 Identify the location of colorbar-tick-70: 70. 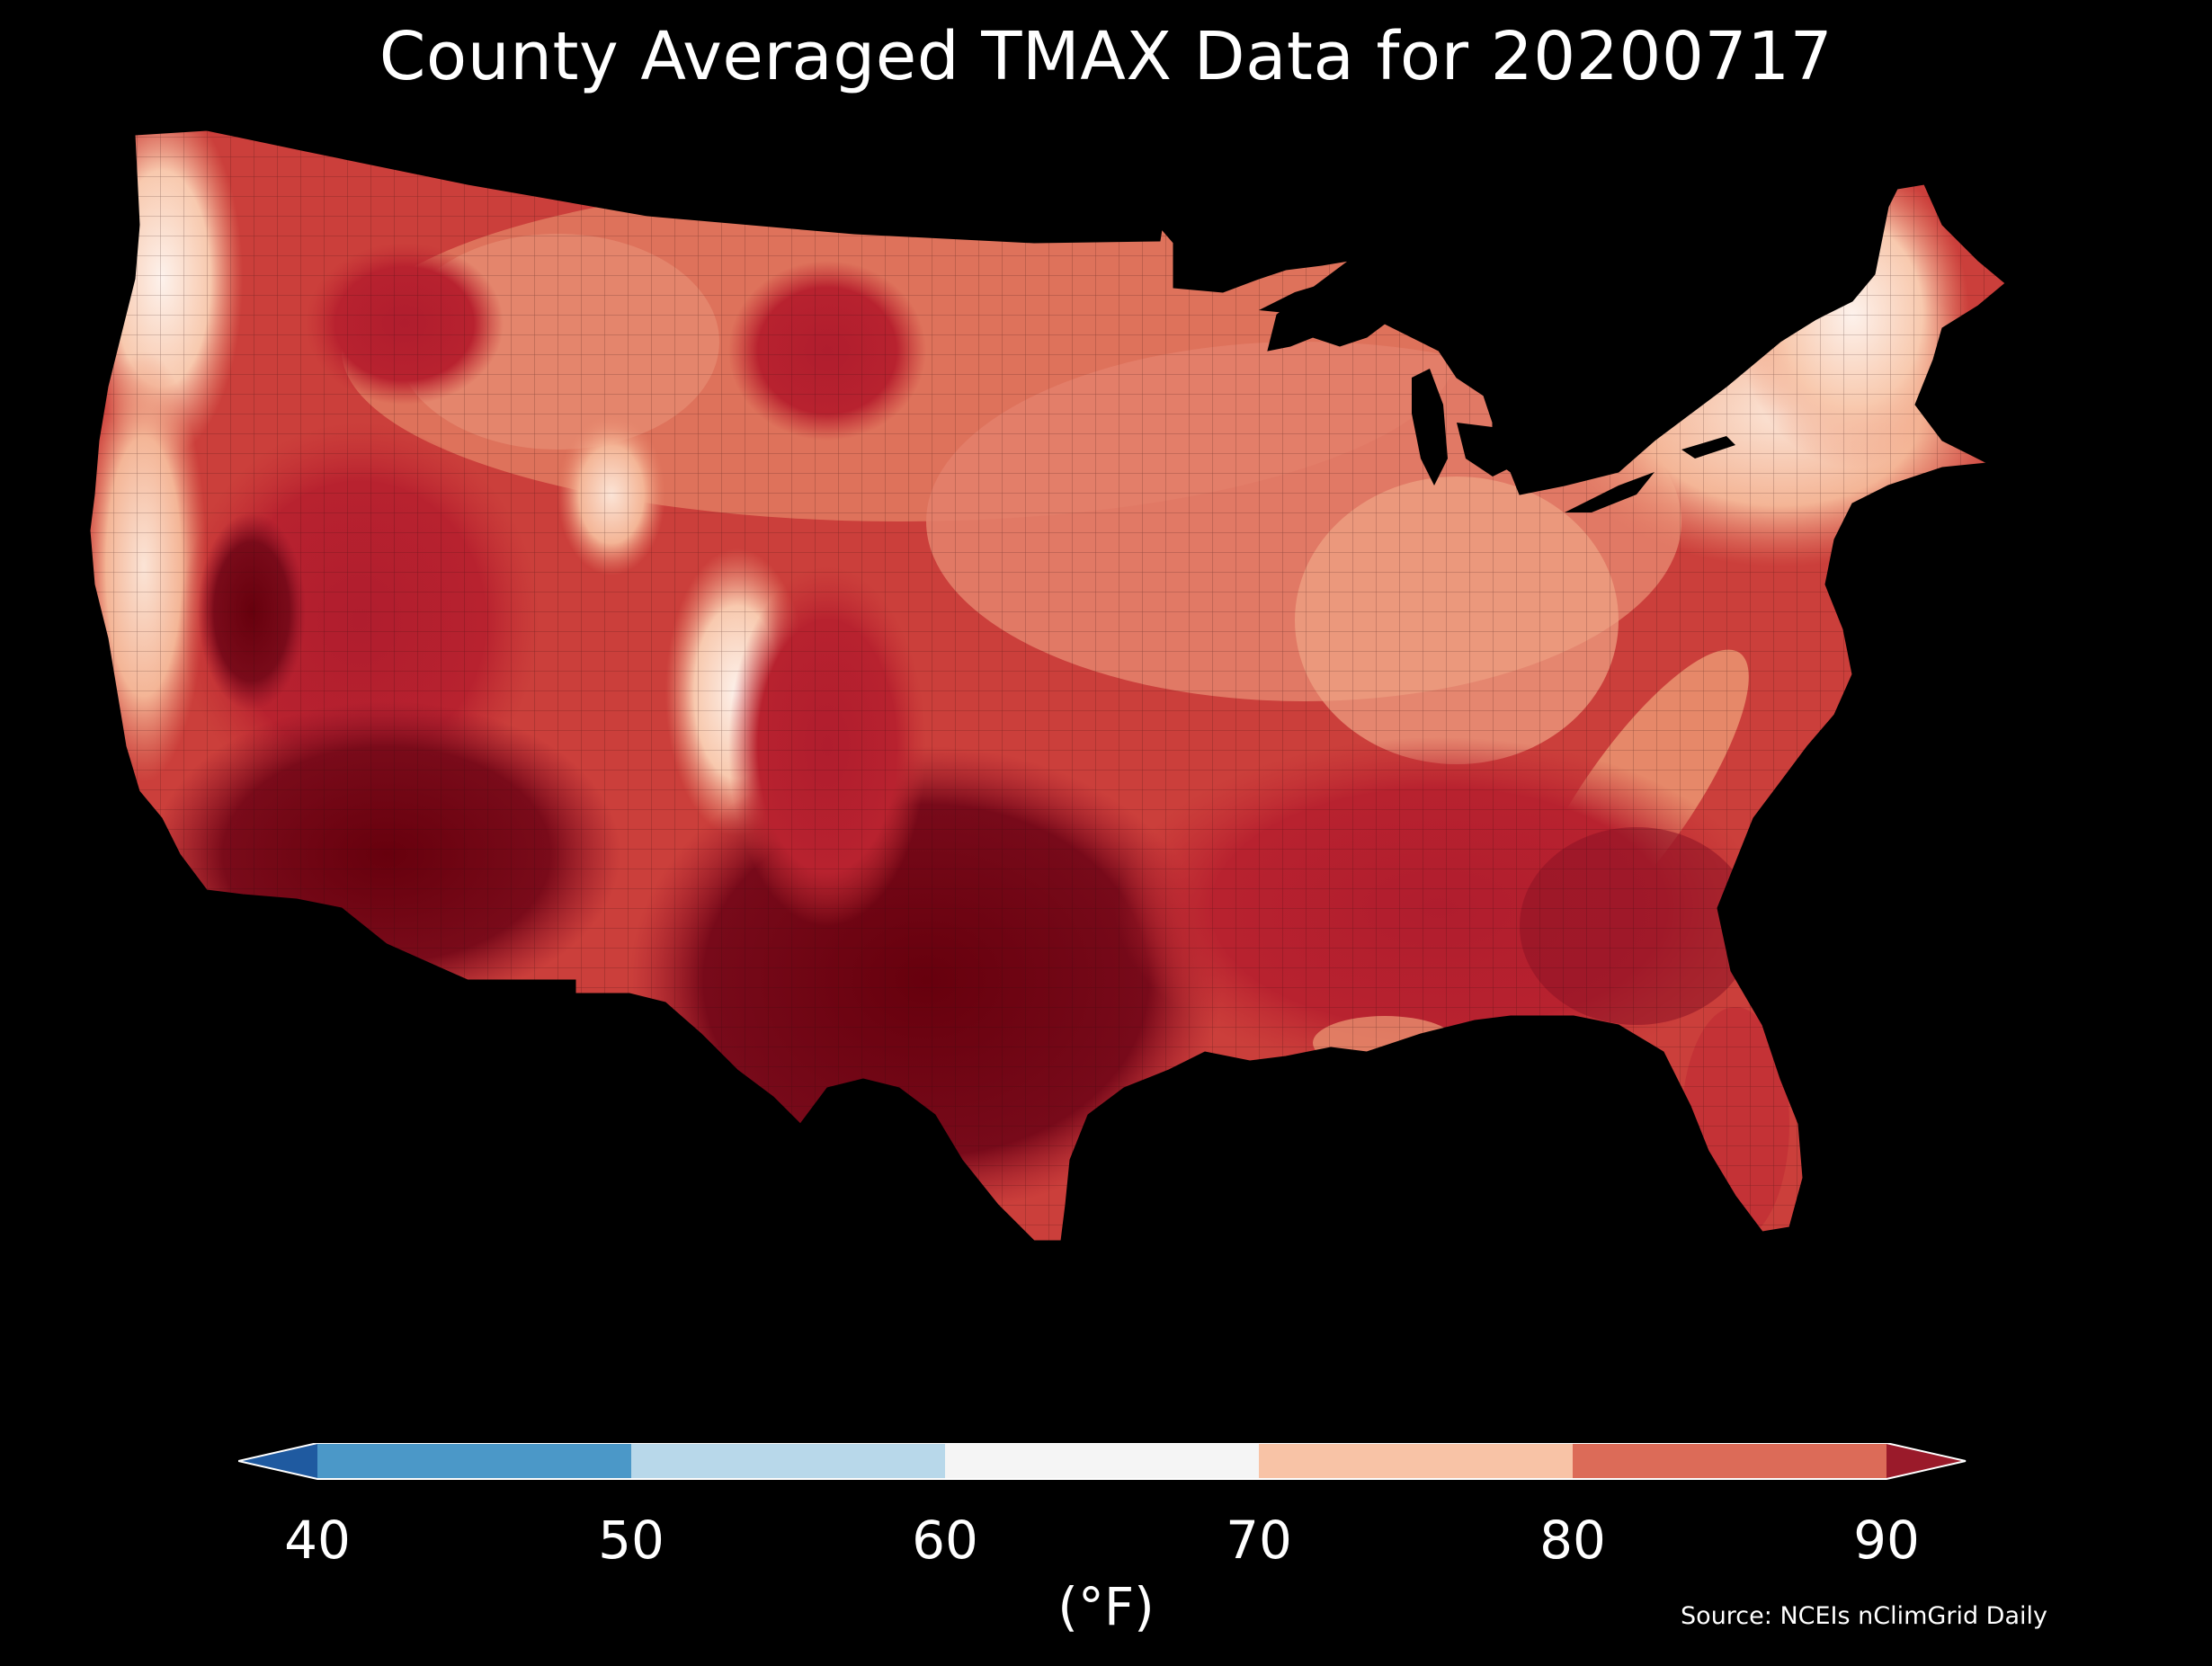
(1259, 1540).